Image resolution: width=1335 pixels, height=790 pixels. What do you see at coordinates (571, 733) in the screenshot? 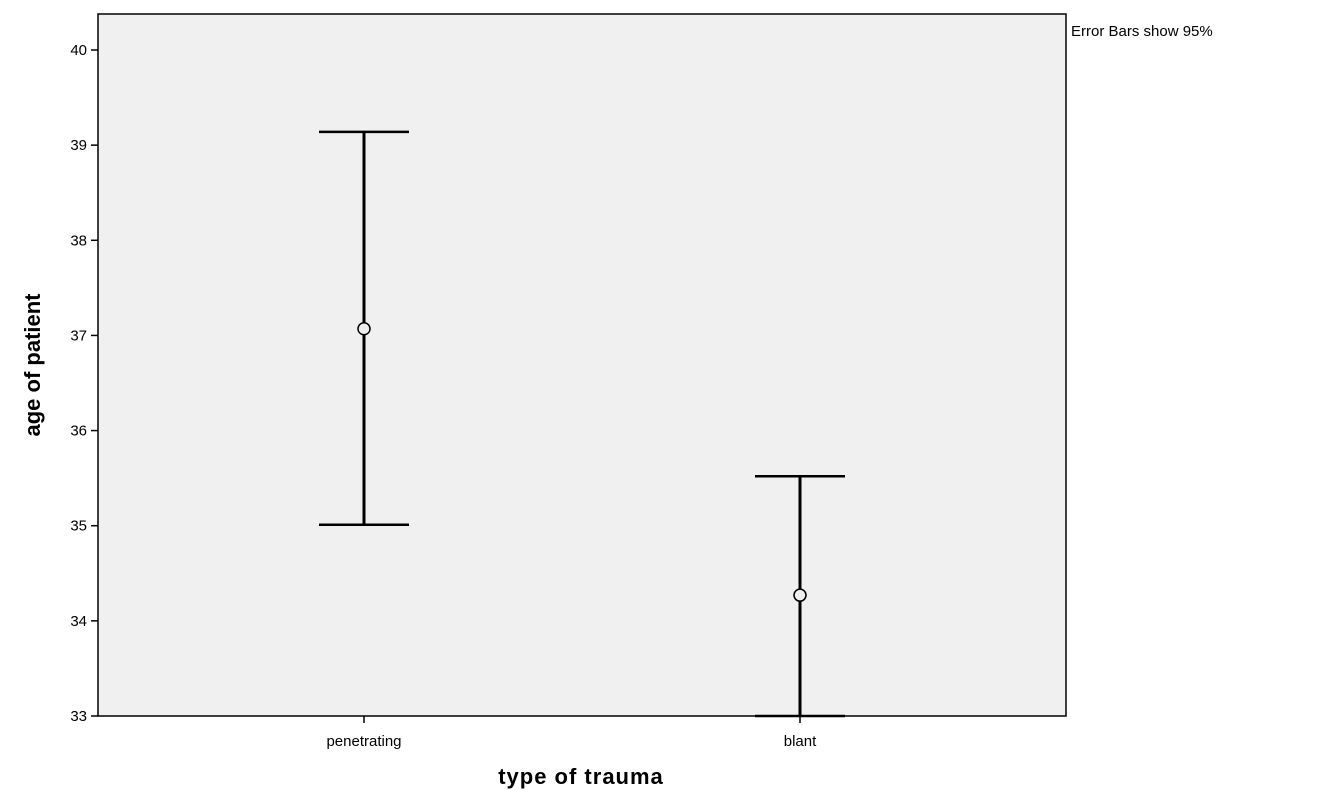
I see `x-axis: penetrating blant` at bounding box center [571, 733].